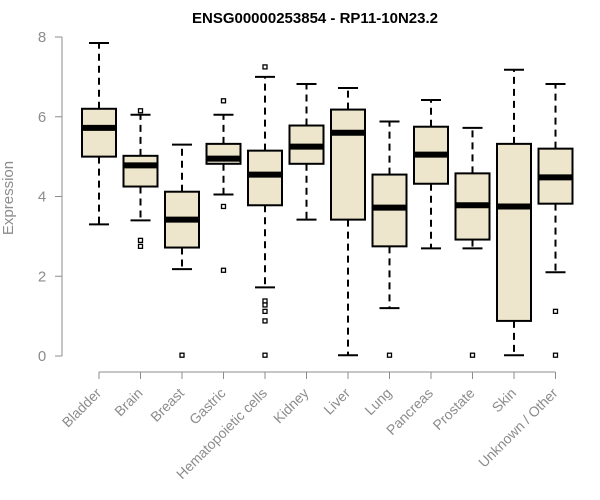 Image resolution: width=600 pixels, height=500 pixels. What do you see at coordinates (50, 197) in the screenshot?
I see `y-axis: 0 2 4 6 8` at bounding box center [50, 197].